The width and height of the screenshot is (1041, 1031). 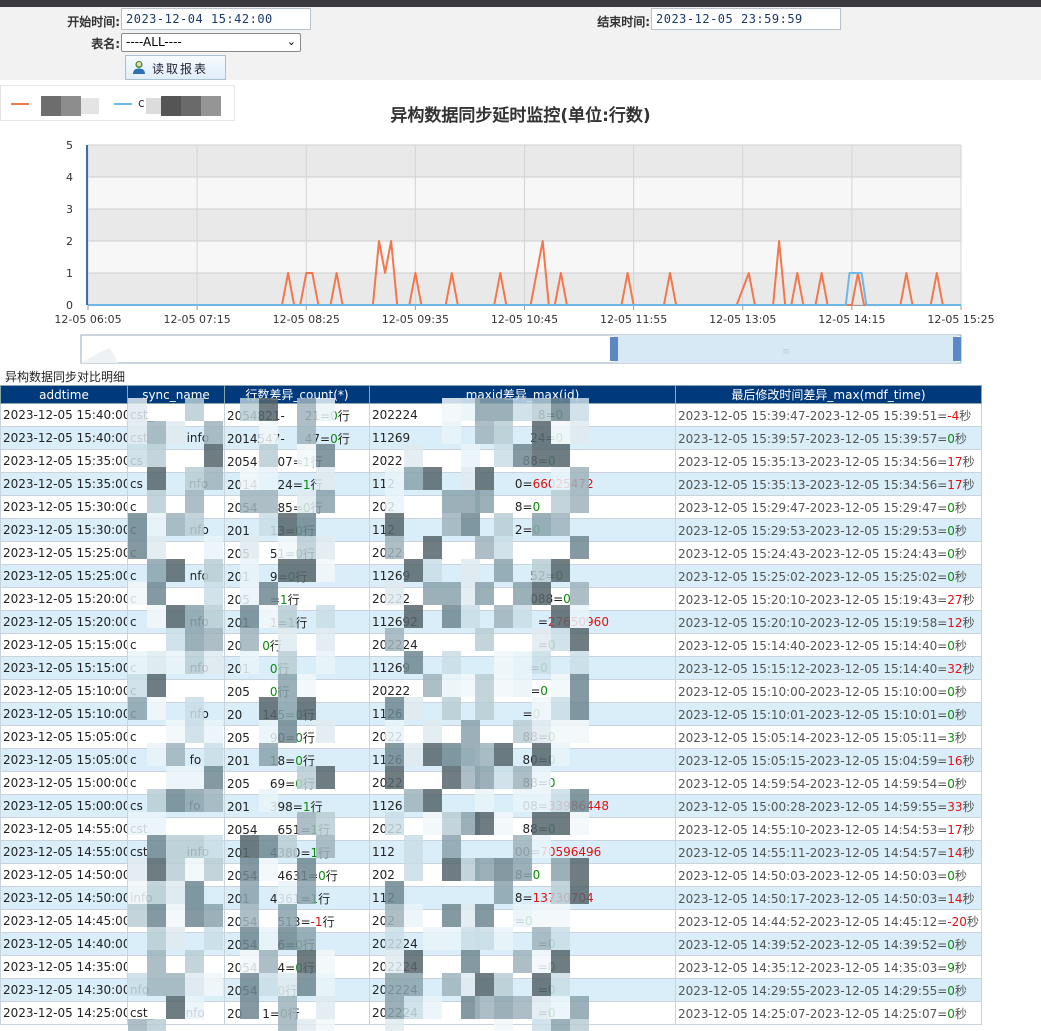 What do you see at coordinates (65, 377) in the screenshot?
I see `detail-table-caption: 异构数据同步对比明细` at bounding box center [65, 377].